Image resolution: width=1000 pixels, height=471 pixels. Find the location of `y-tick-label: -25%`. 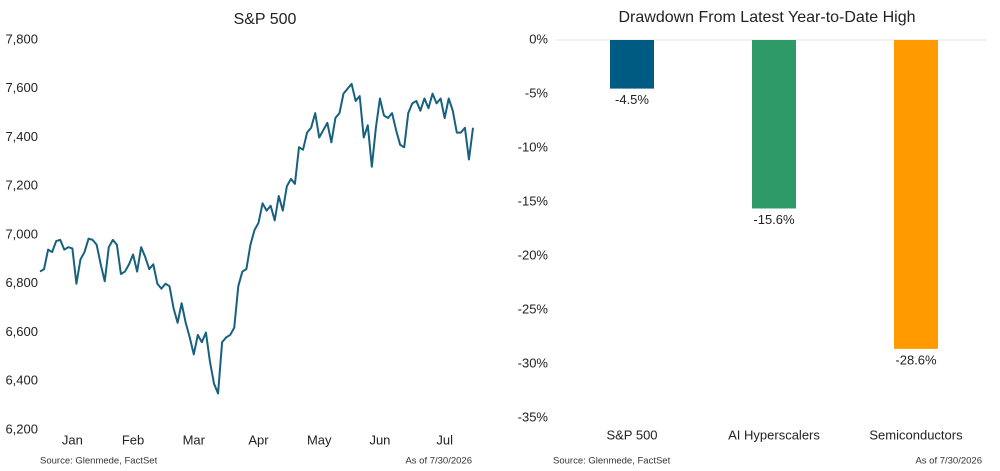

y-tick-label: -25% is located at coordinates (533, 308).